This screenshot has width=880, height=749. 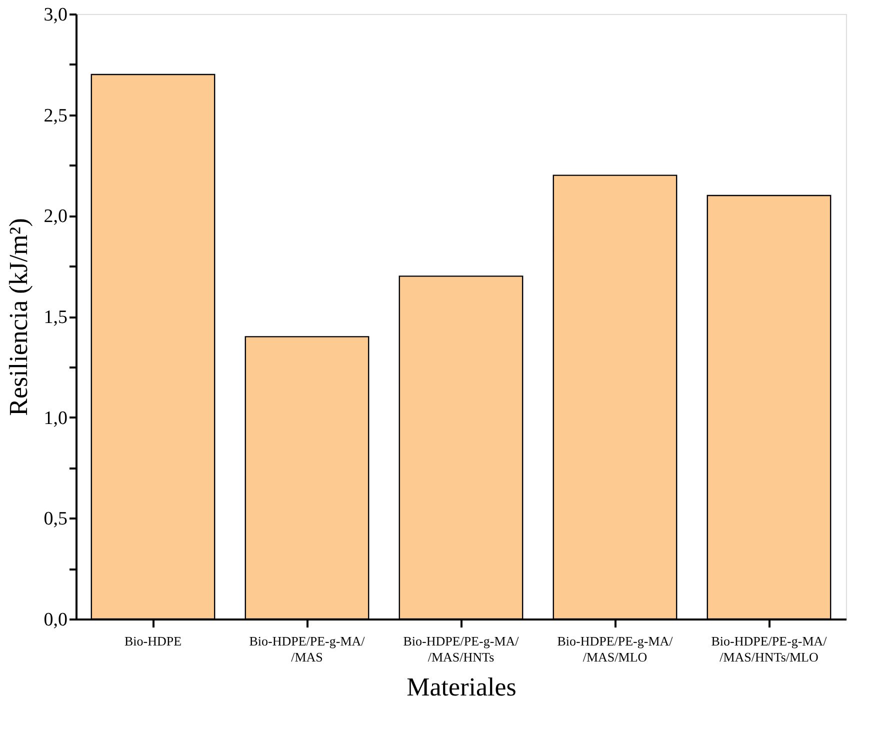 I want to click on x-tick-label: Bio-HDPE/PE-g-MA/ /MAS, so click(x=307, y=649).